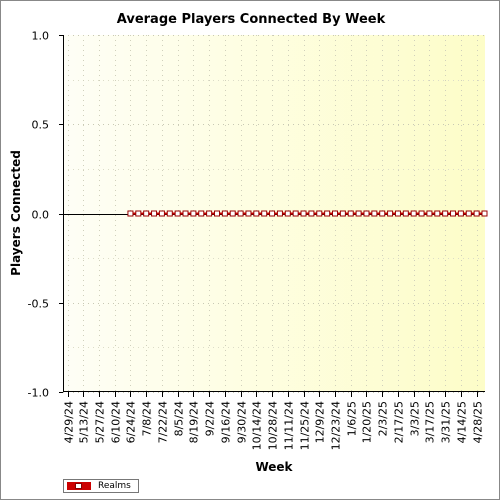 This screenshot has width=500, height=501. I want to click on x-tick-label: 10/28/24, so click(273, 425).